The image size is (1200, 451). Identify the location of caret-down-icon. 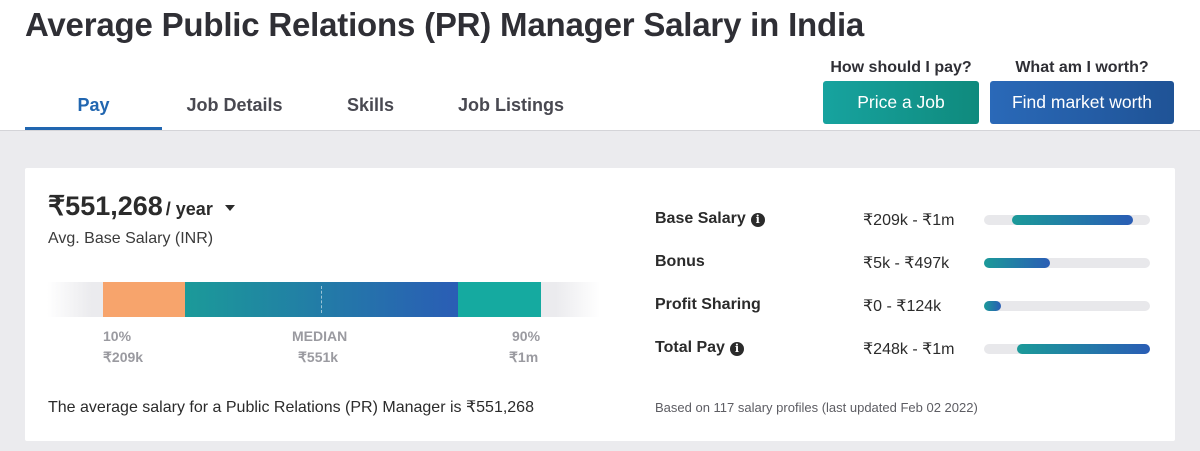
(229, 208).